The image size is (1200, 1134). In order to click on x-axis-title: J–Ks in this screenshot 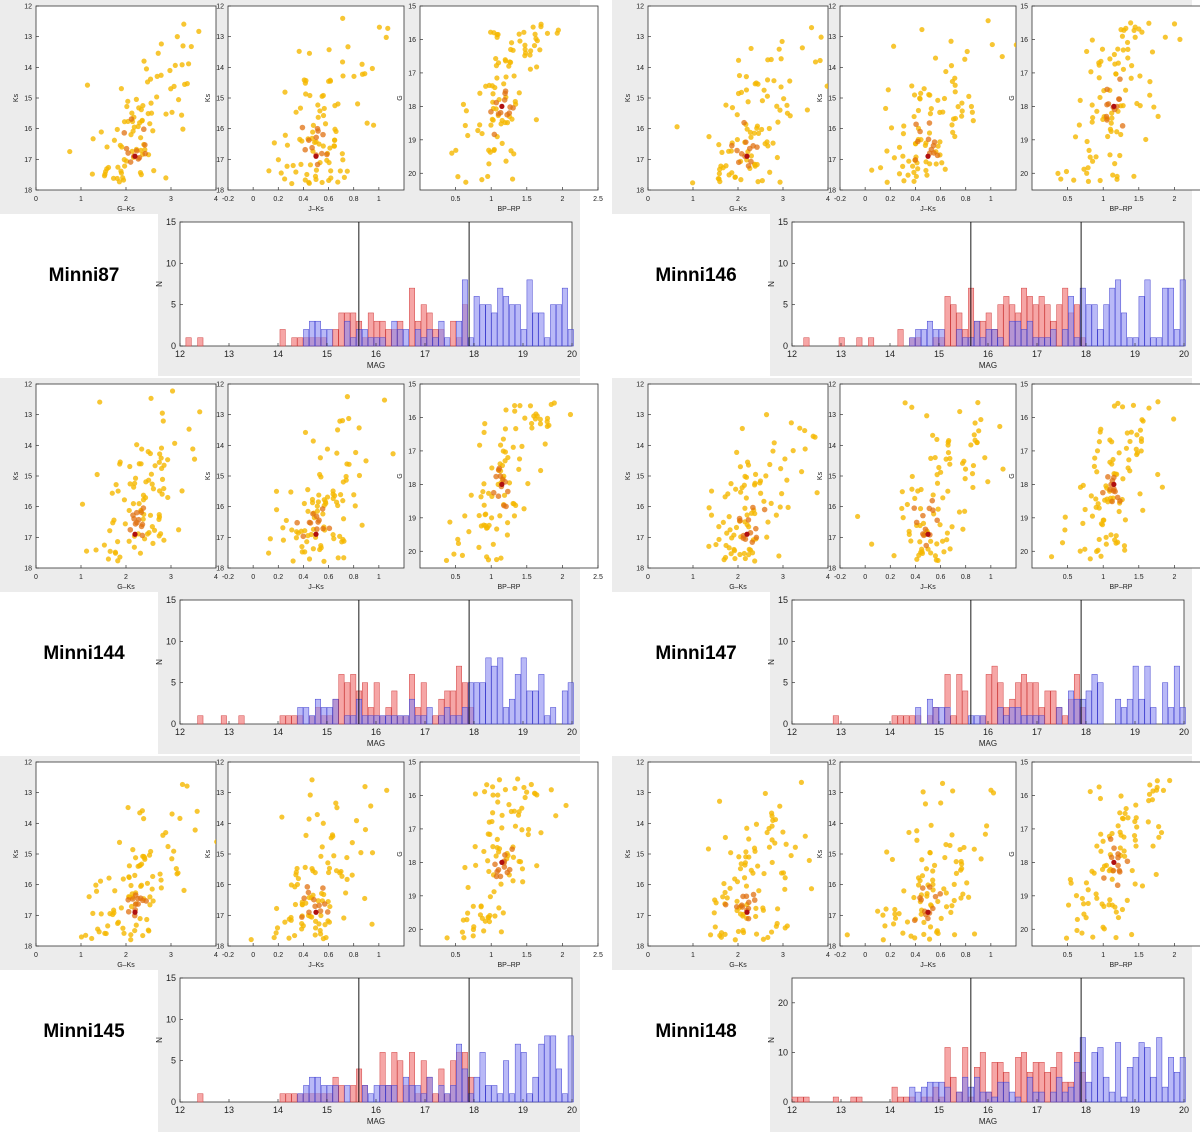, I will do `click(928, 587)`.